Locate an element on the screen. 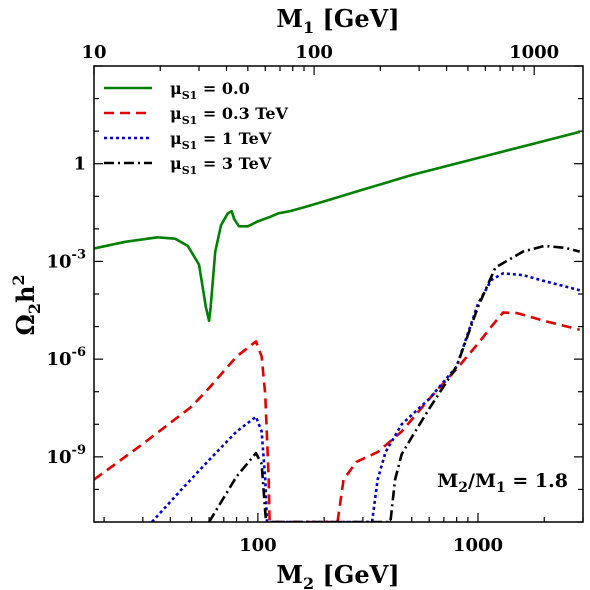  x-axis-title: M2 [GeV] is located at coordinates (337, 575).